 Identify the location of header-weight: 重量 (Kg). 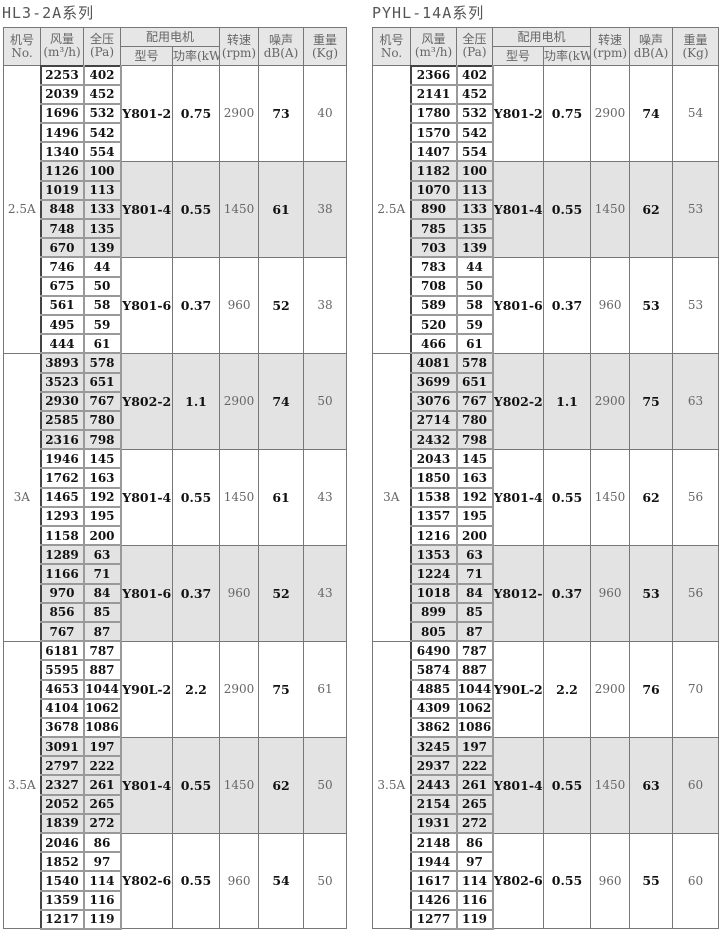
(696, 46).